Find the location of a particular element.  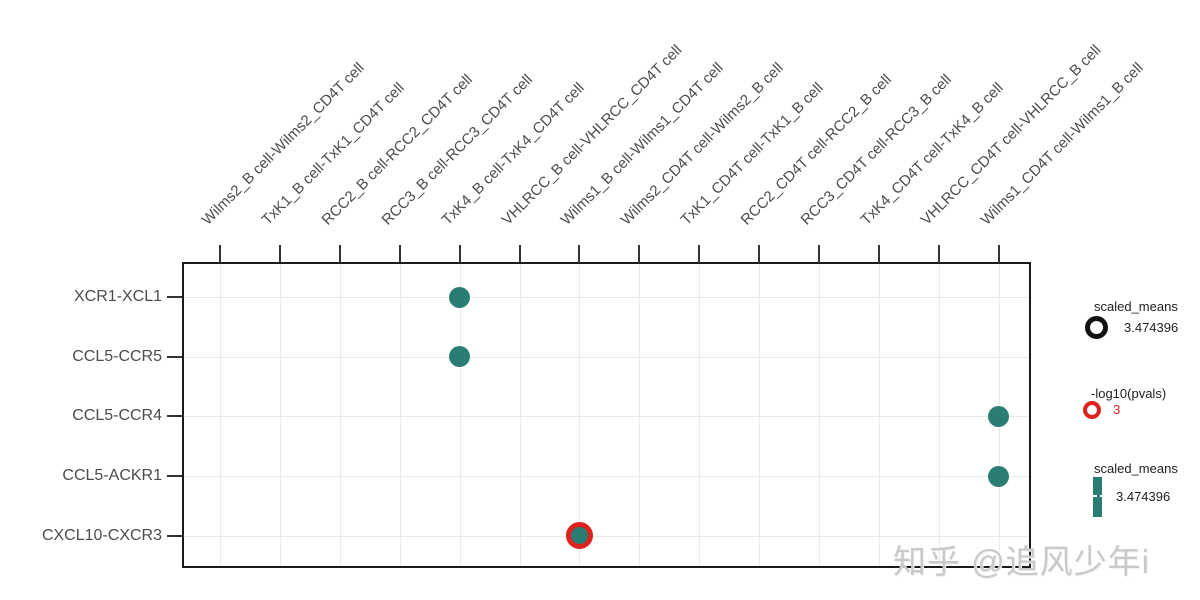

legend-open-circle-black-icon is located at coordinates (1096, 327).